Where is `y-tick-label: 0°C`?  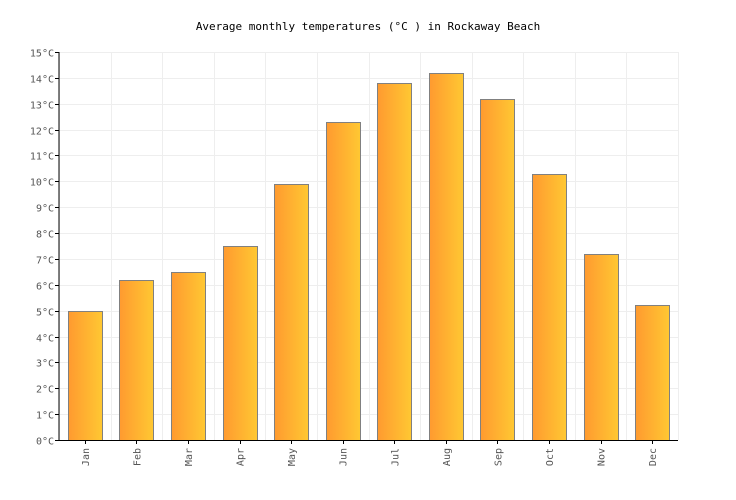
y-tick-label: 0°C is located at coordinates (45, 442).